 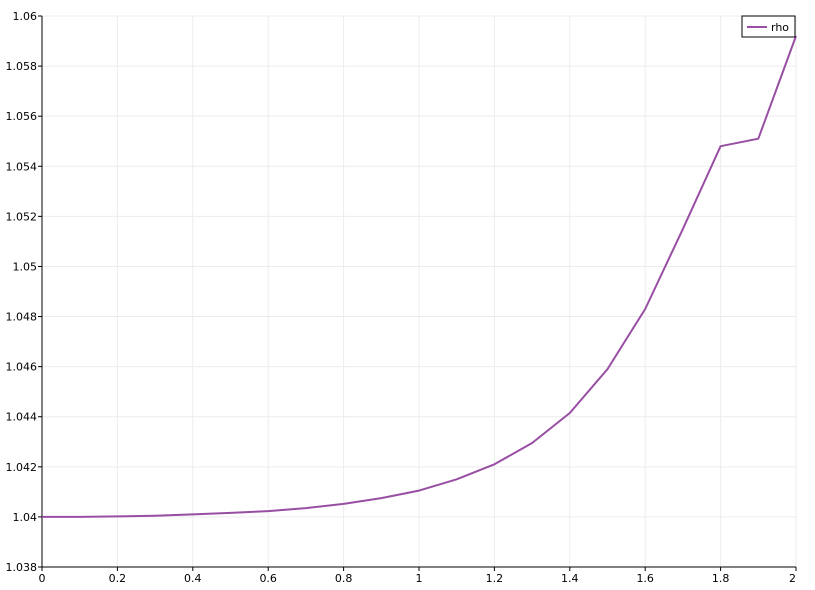 I want to click on y-tick-label: 1.046, so click(x=22, y=367).